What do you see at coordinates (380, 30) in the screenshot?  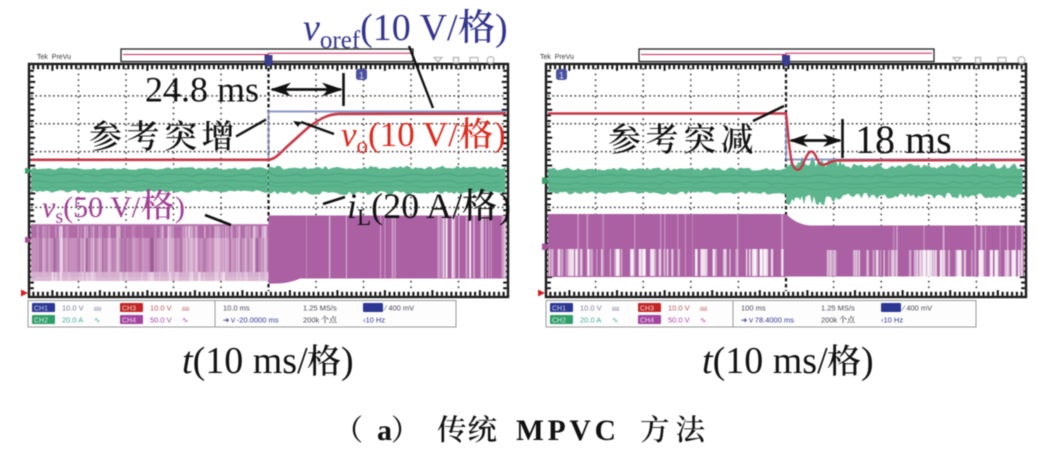 I see `svg-text: voref(10 V/` at bounding box center [380, 30].